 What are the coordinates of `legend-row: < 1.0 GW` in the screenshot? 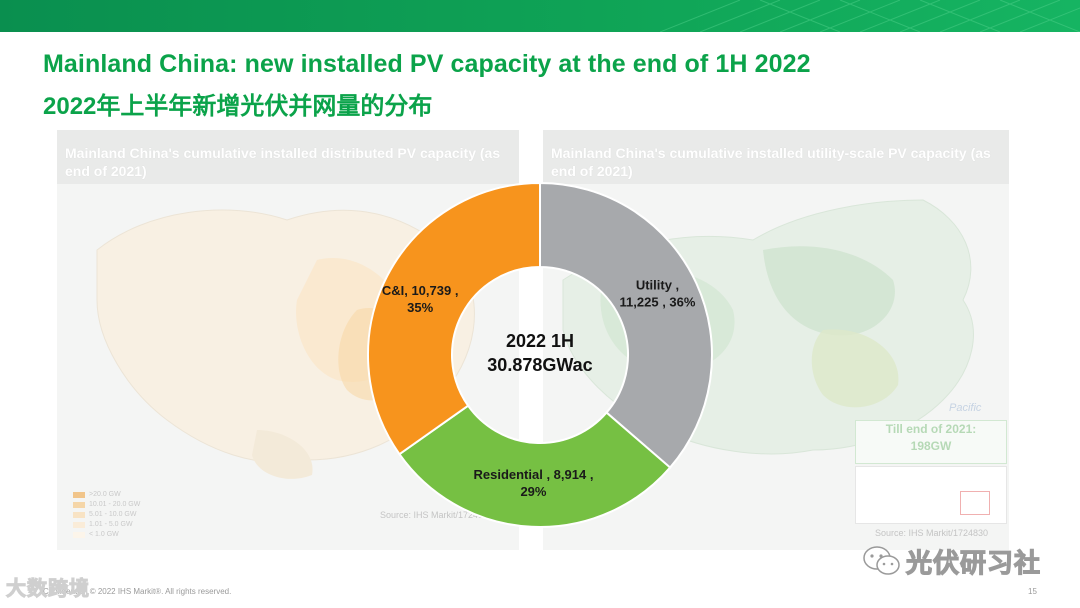 It's located at (106, 535).